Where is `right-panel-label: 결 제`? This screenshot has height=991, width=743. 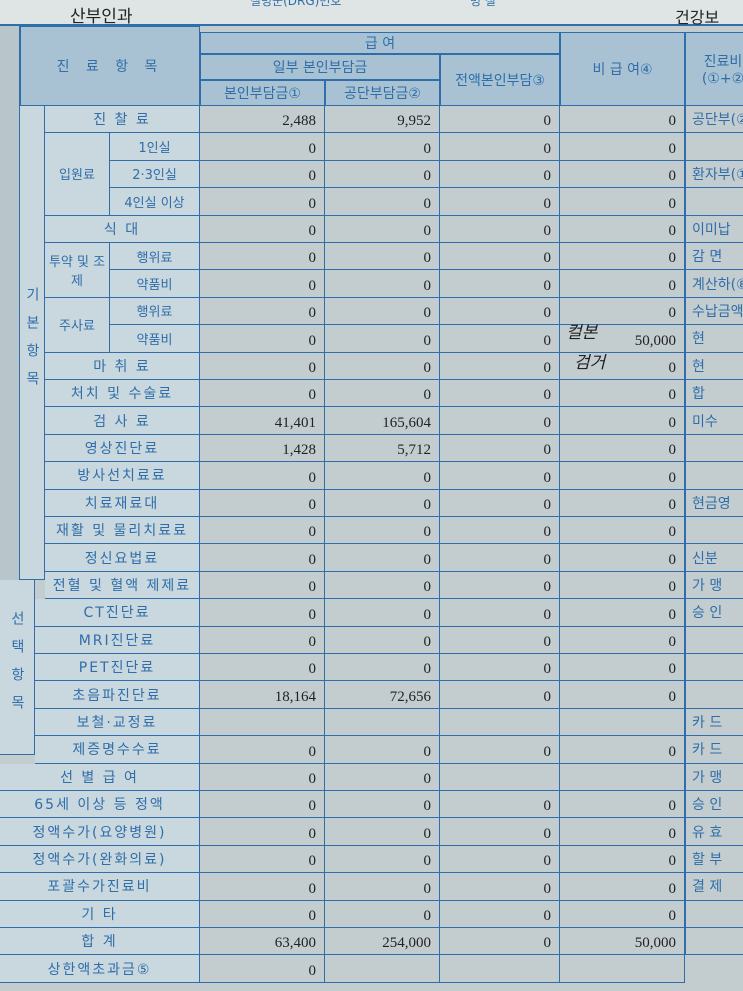
right-panel-label: 결 제 is located at coordinates (714, 887).